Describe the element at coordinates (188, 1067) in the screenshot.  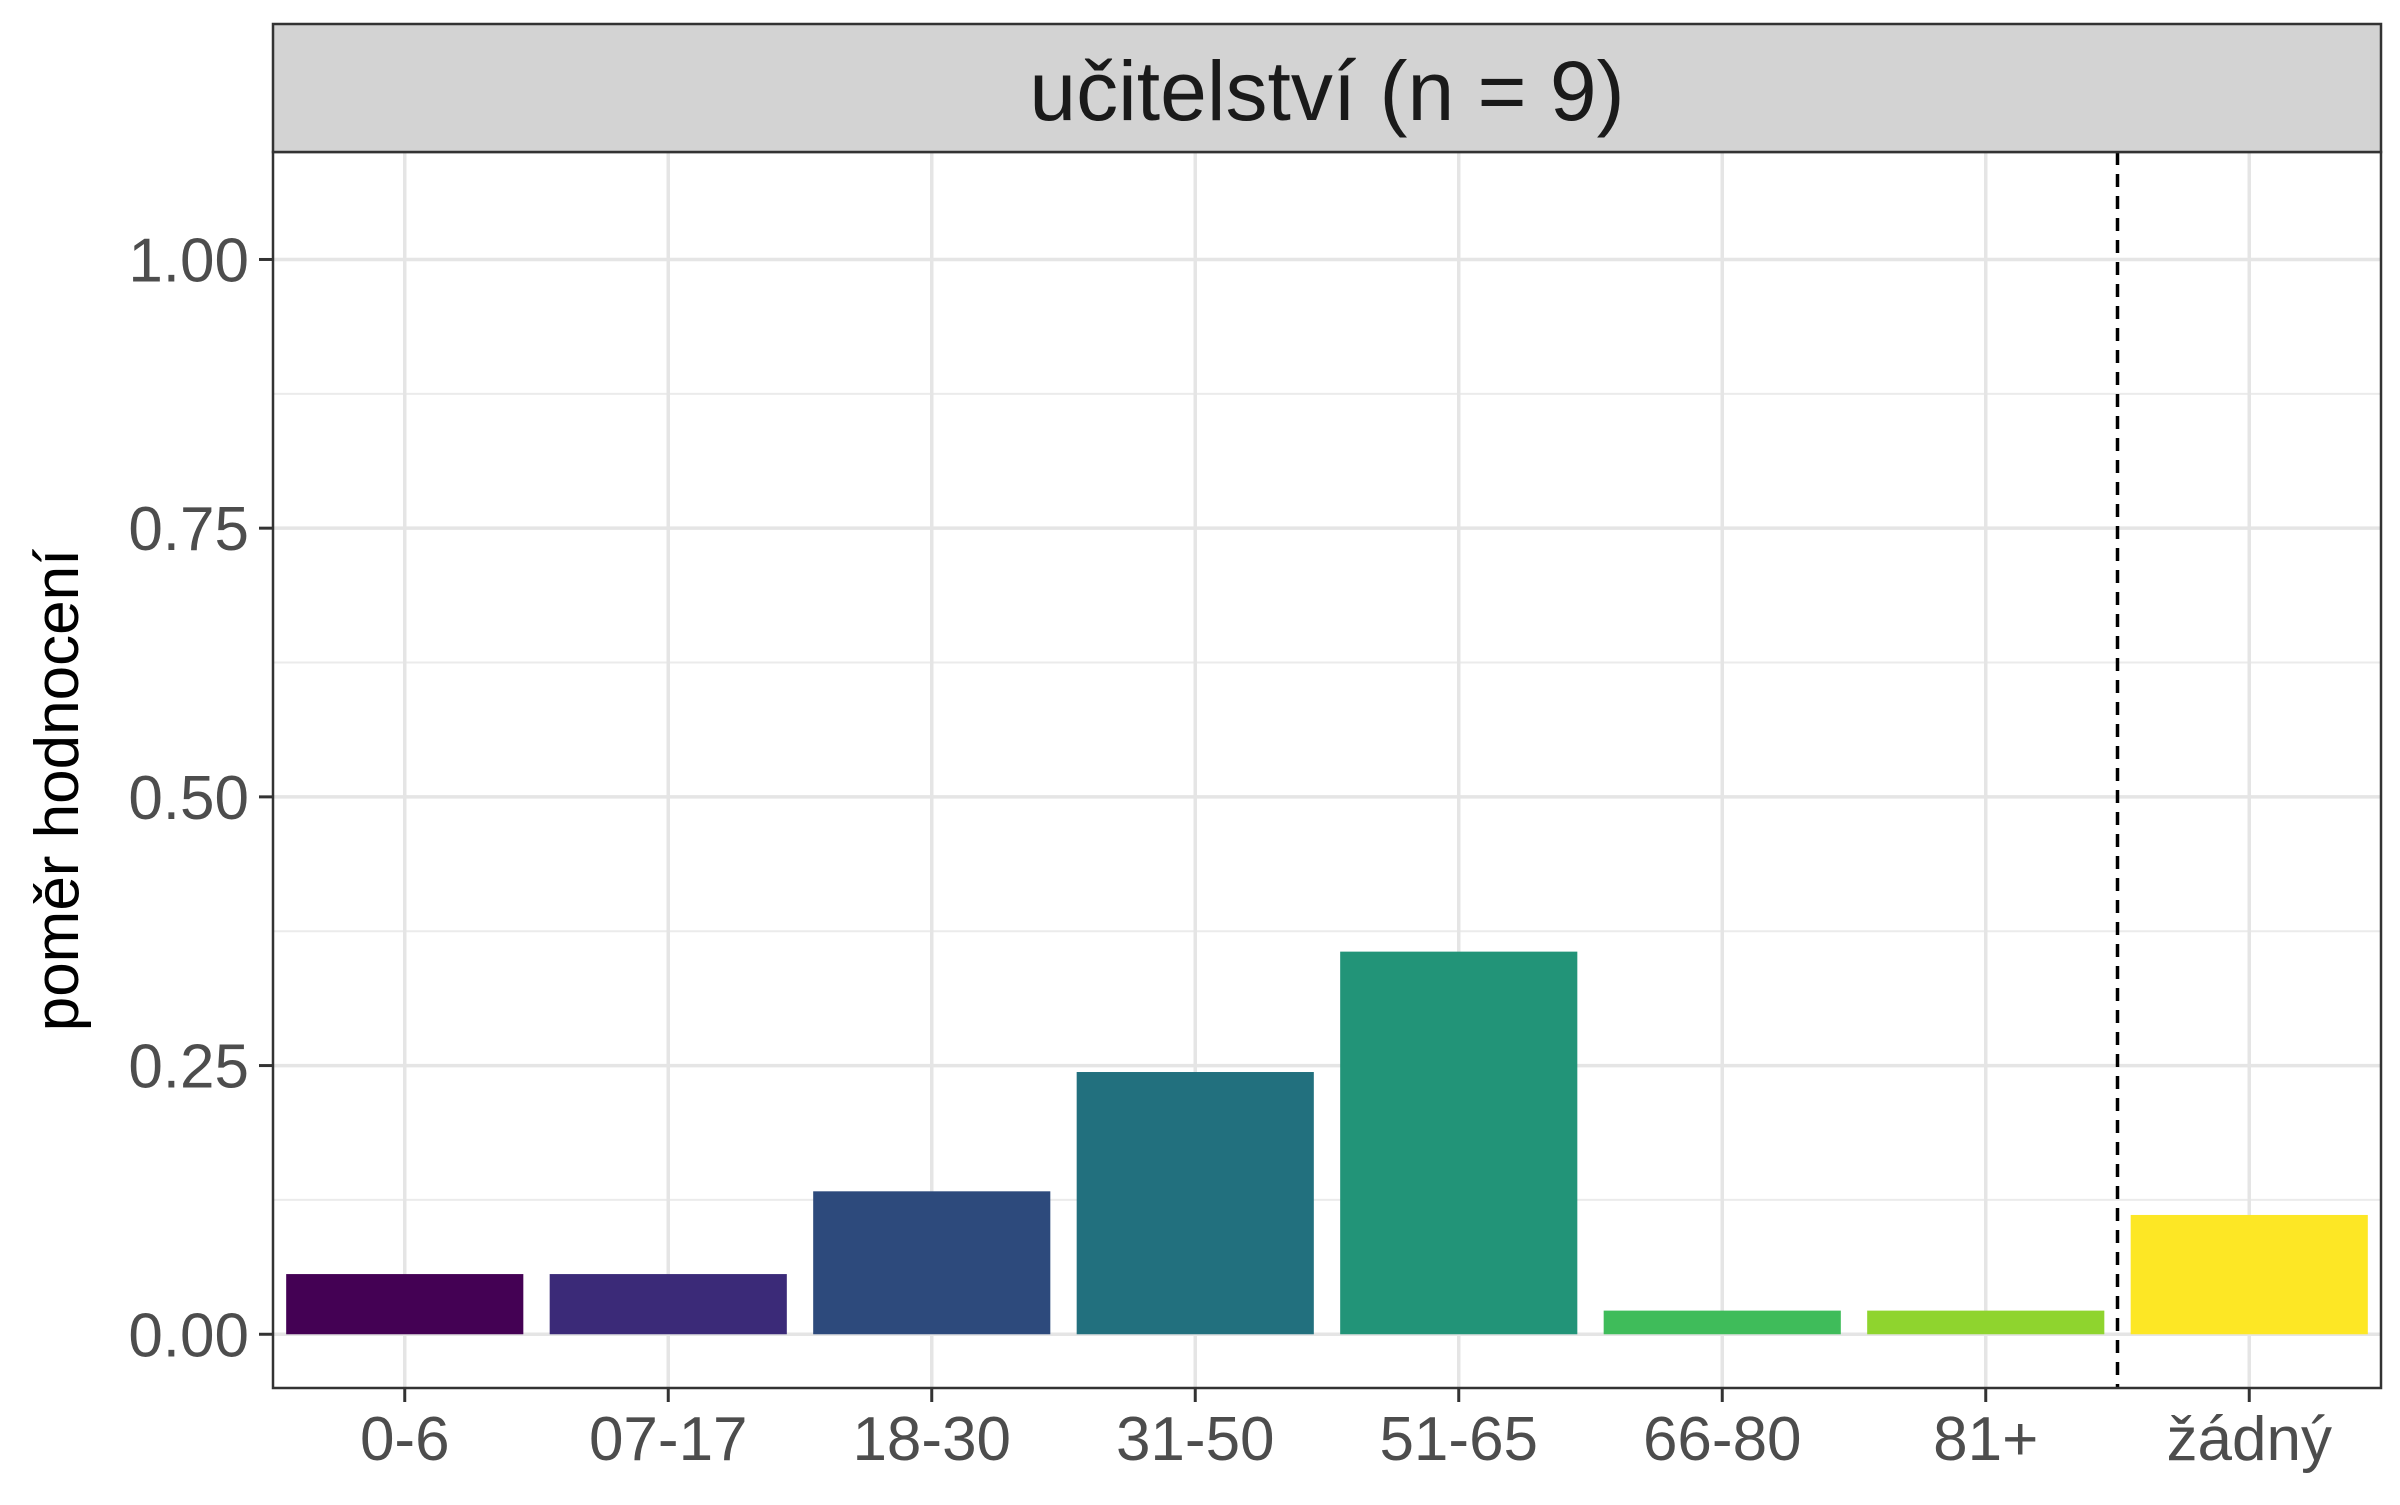
I see `y-tick-label: 0.25` at that location.